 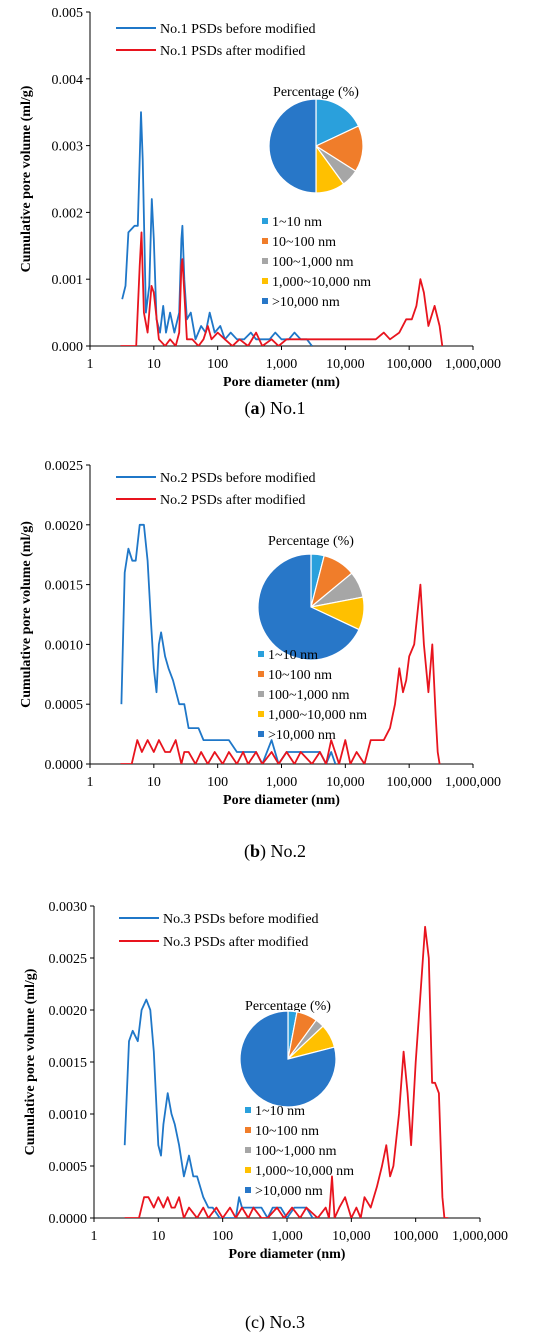 What do you see at coordinates (255, 408) in the screenshot?
I see `caption-letter: a` at bounding box center [255, 408].